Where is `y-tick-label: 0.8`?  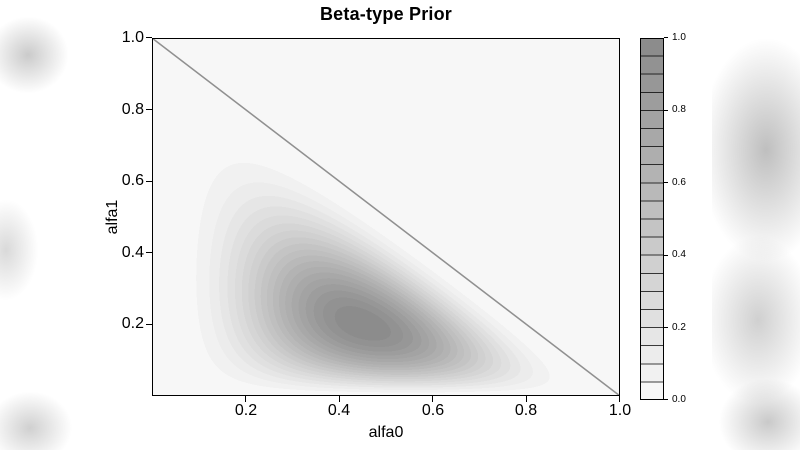 y-tick-label: 0.8 is located at coordinates (132, 109).